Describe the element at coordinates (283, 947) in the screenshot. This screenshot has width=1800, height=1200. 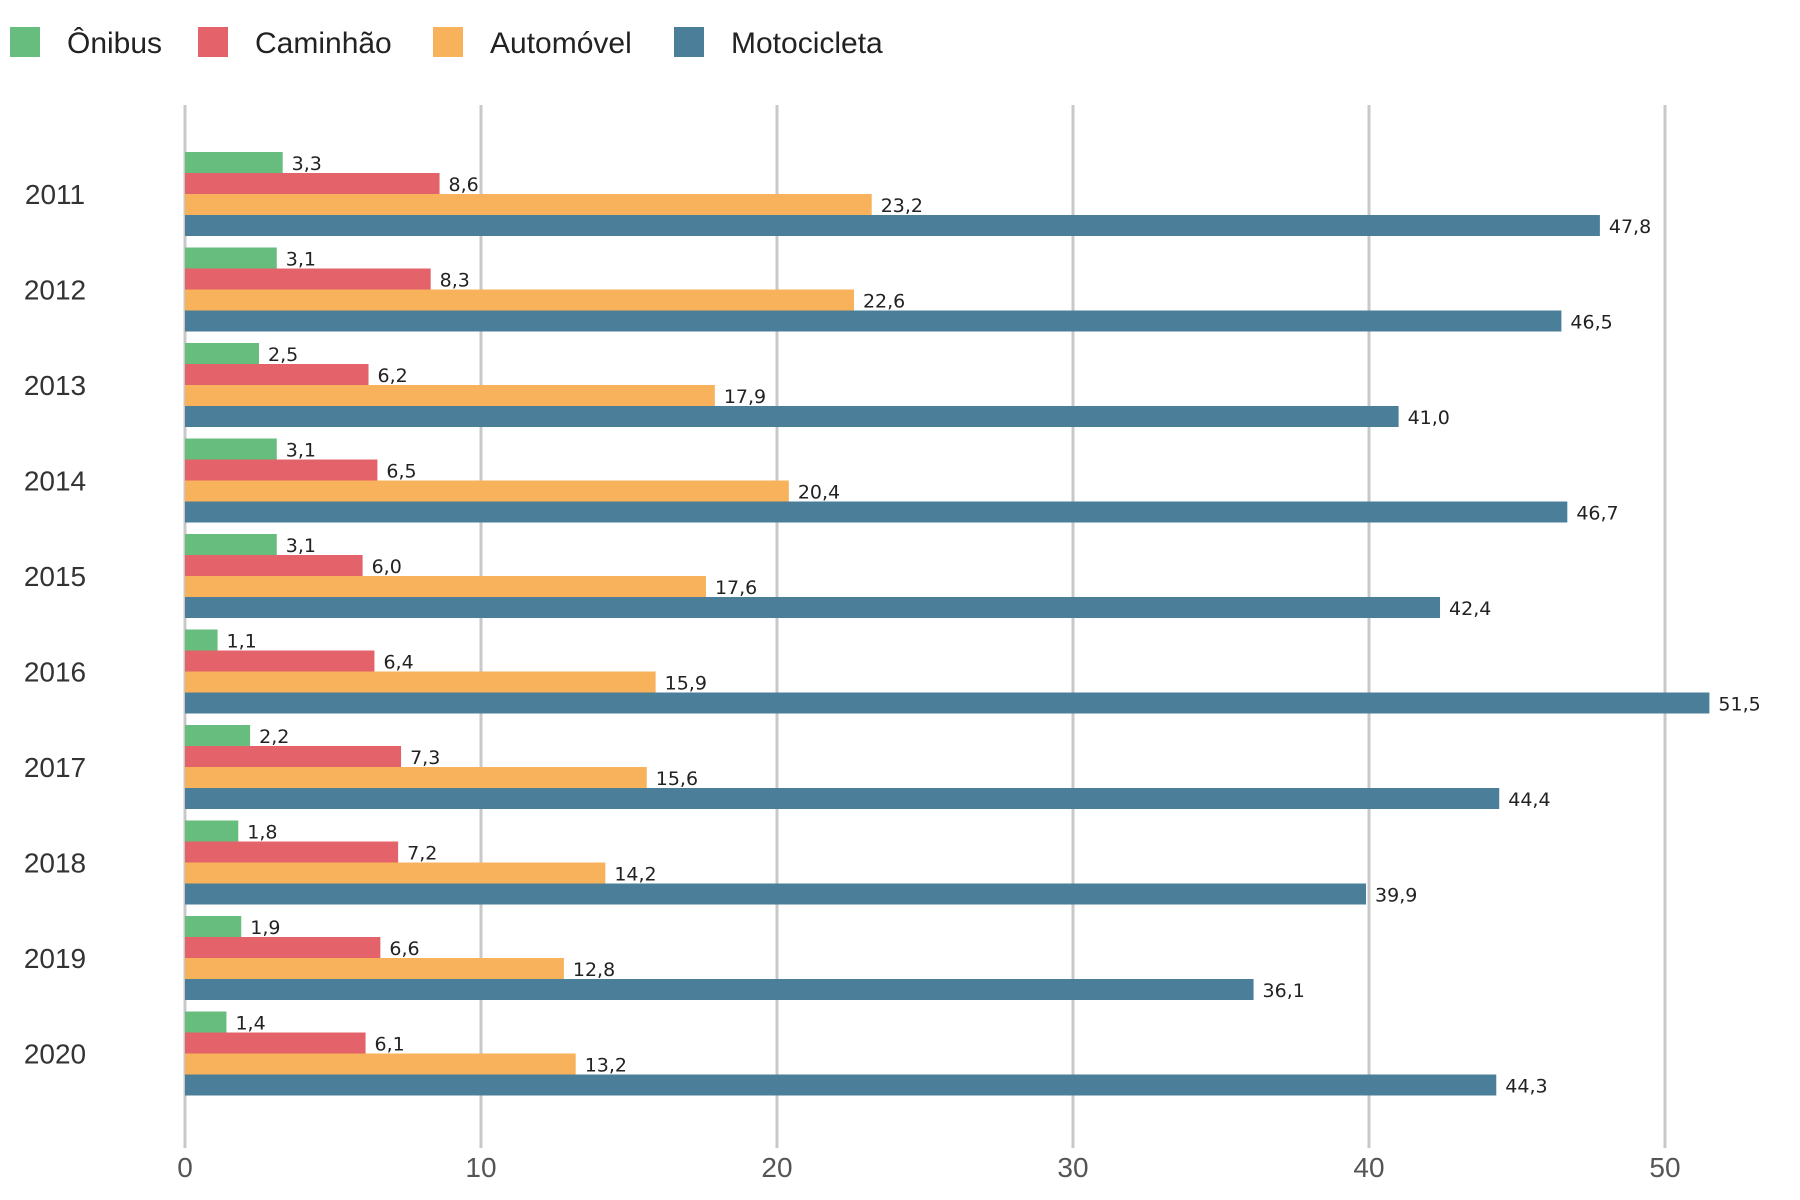
I see `bar-caminhao-2019` at that location.